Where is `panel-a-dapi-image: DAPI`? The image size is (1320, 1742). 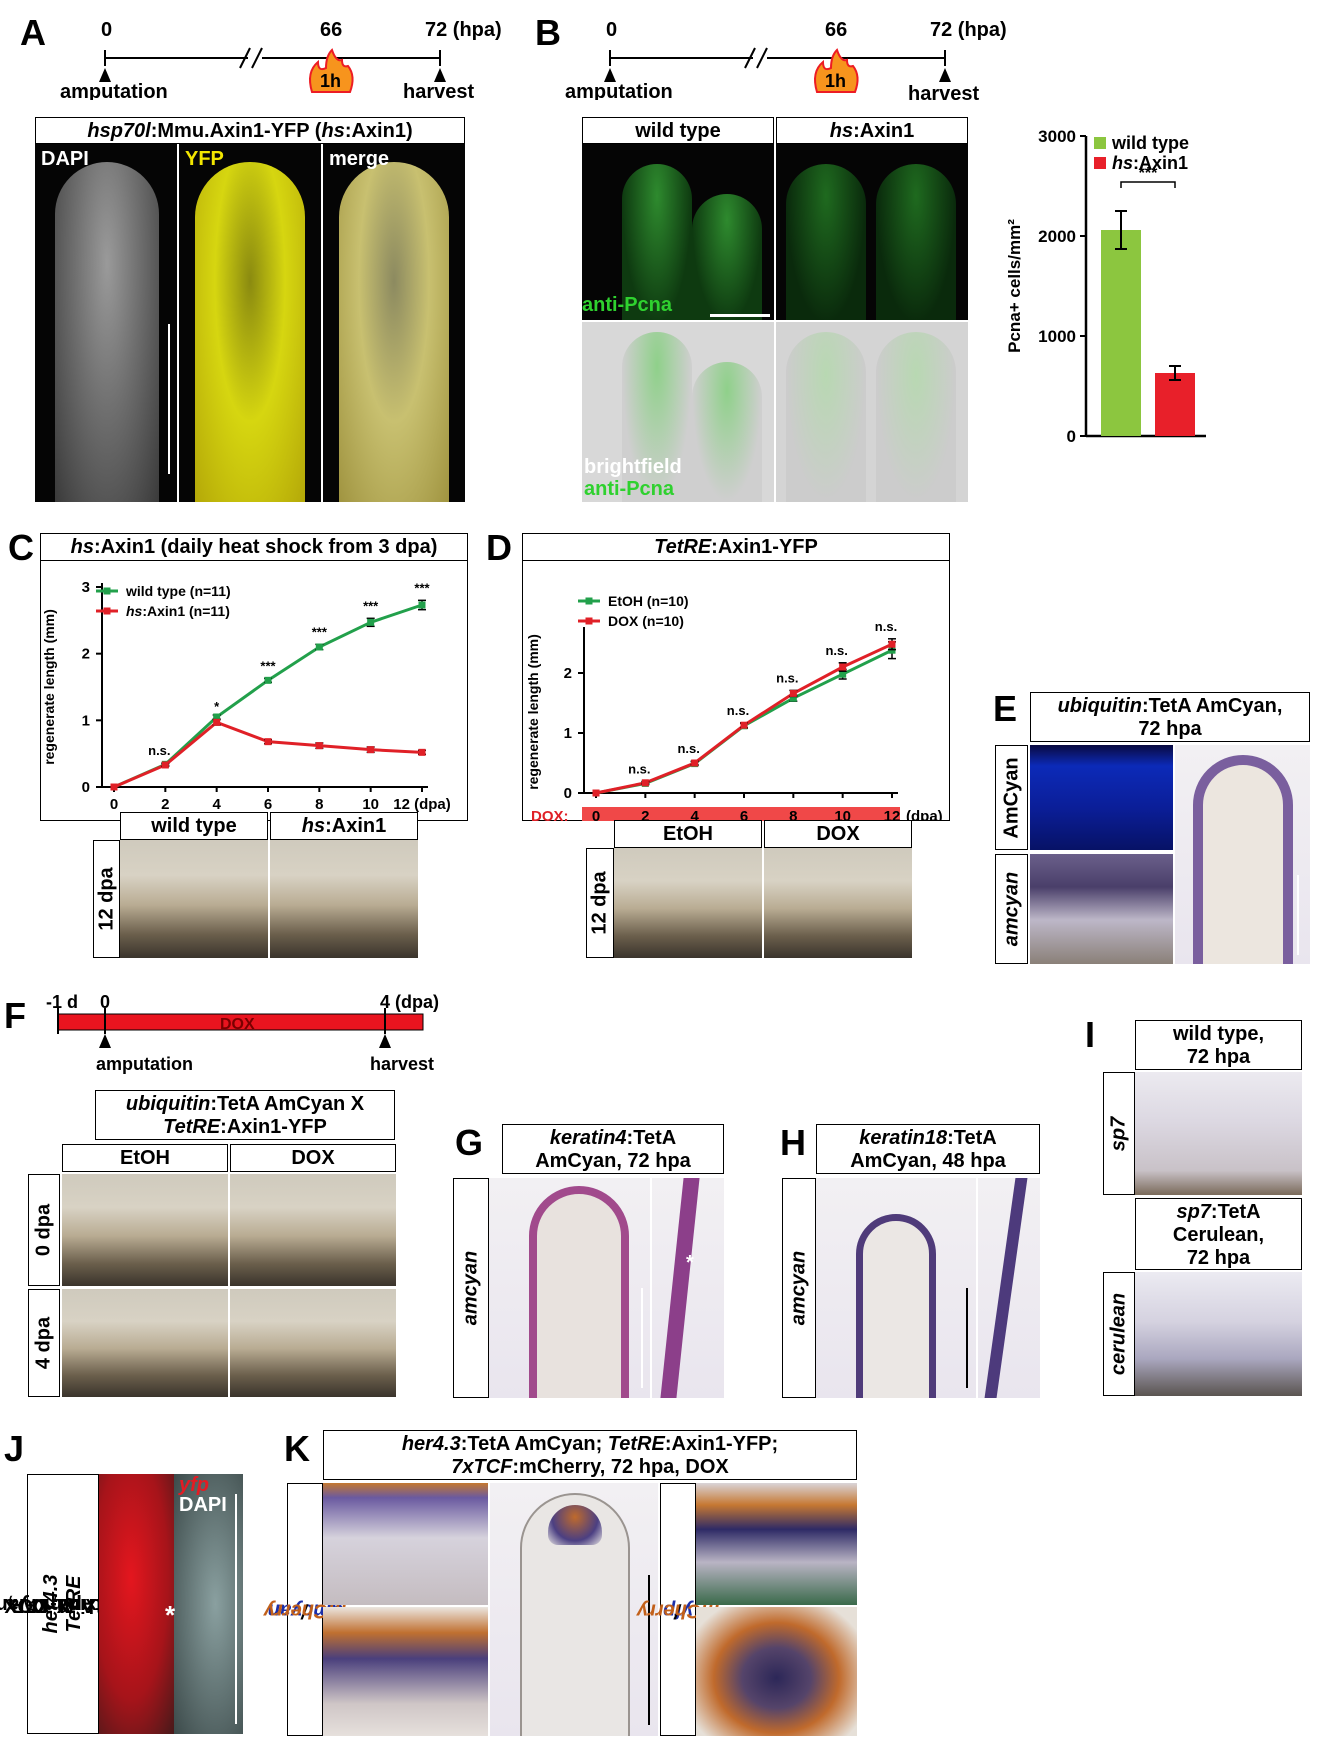
panel-a-dapi-image: DAPI is located at coordinates (106, 323).